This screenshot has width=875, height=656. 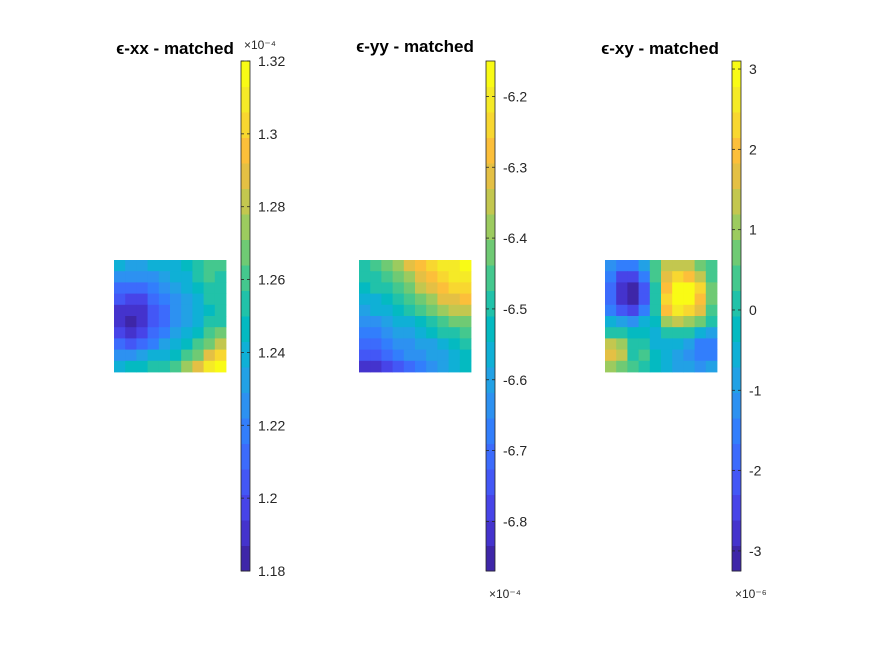 I want to click on colorbar-tick-label: 0, so click(x=753, y=310).